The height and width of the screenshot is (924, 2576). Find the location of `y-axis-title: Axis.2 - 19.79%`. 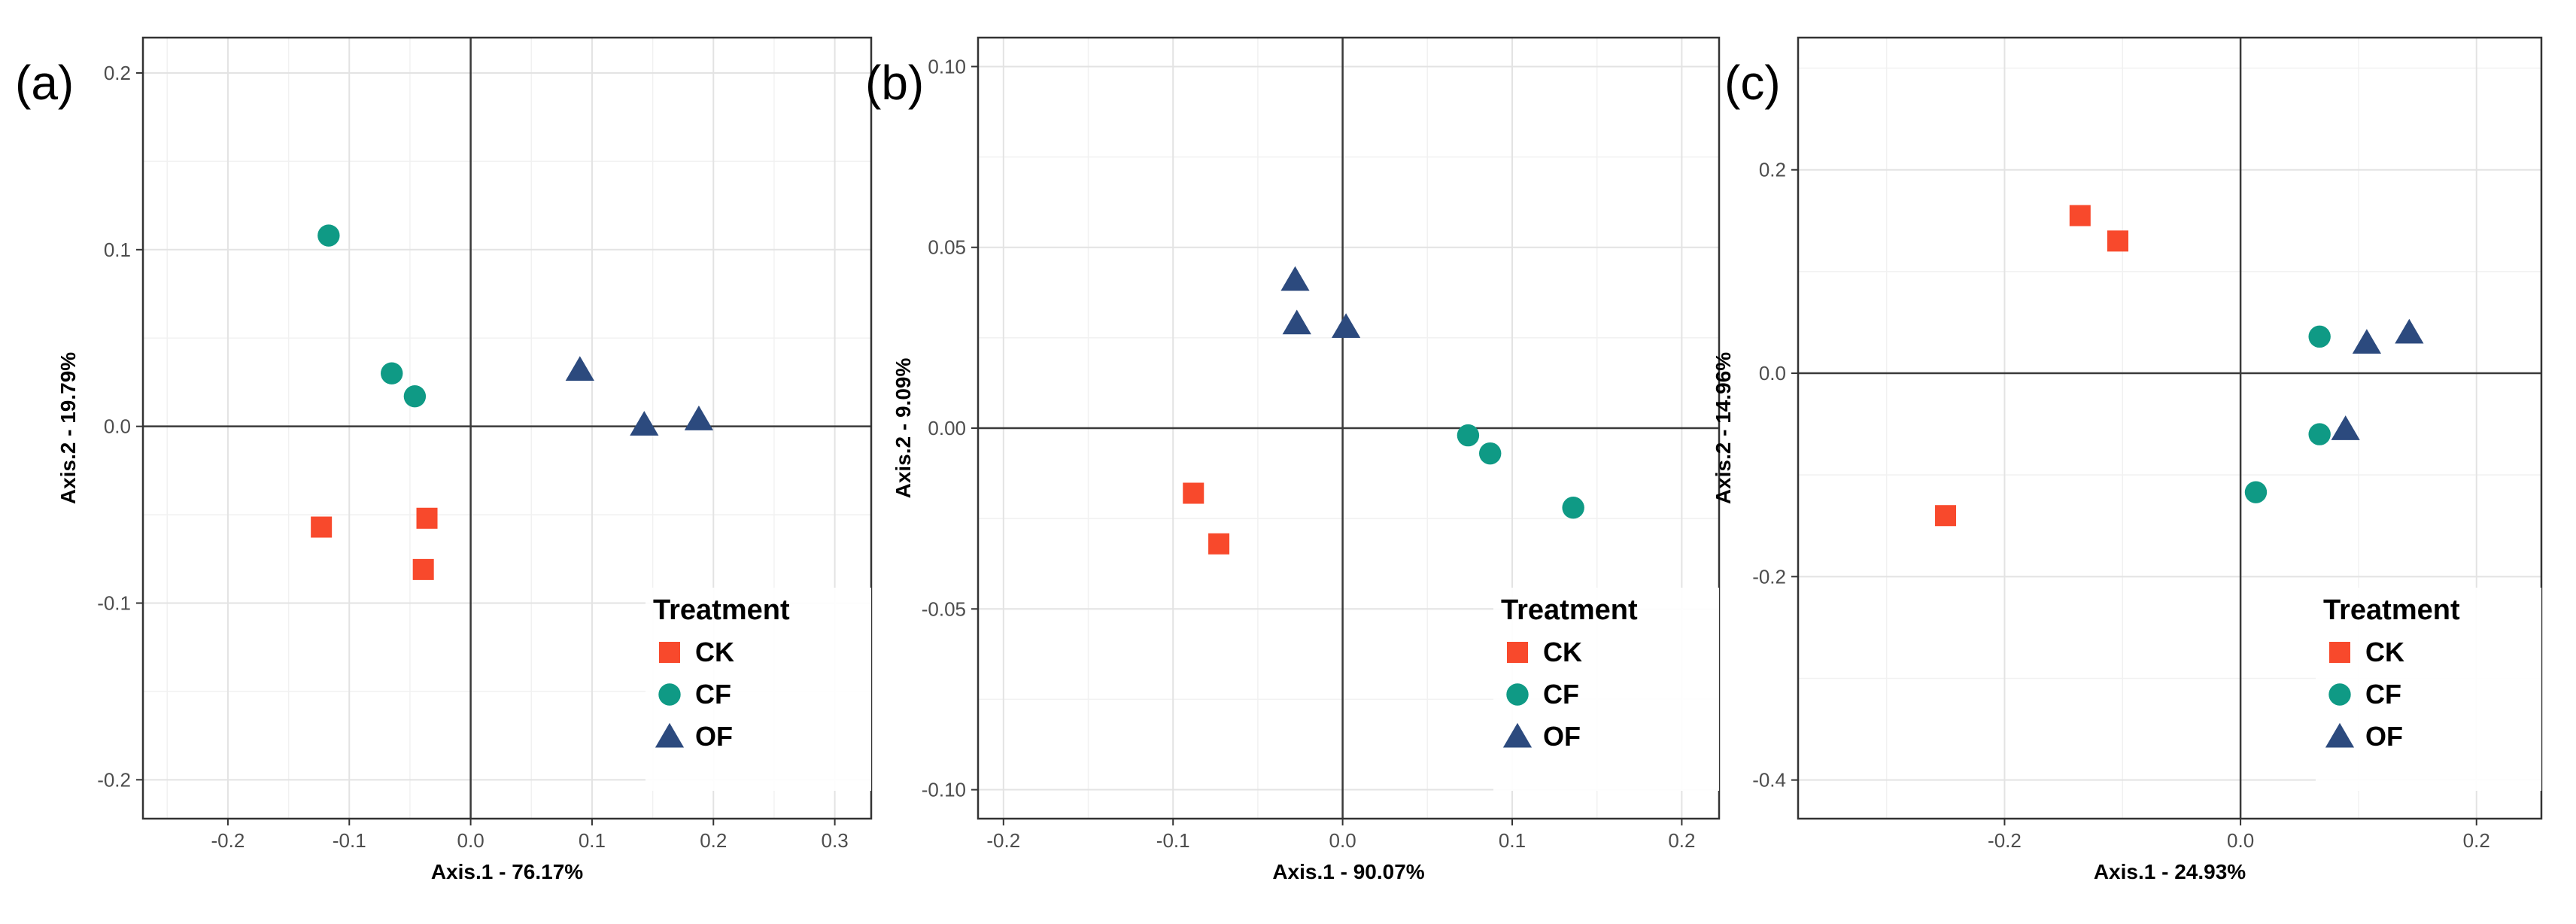

y-axis-title: Axis.2 - 19.79% is located at coordinates (68, 428).